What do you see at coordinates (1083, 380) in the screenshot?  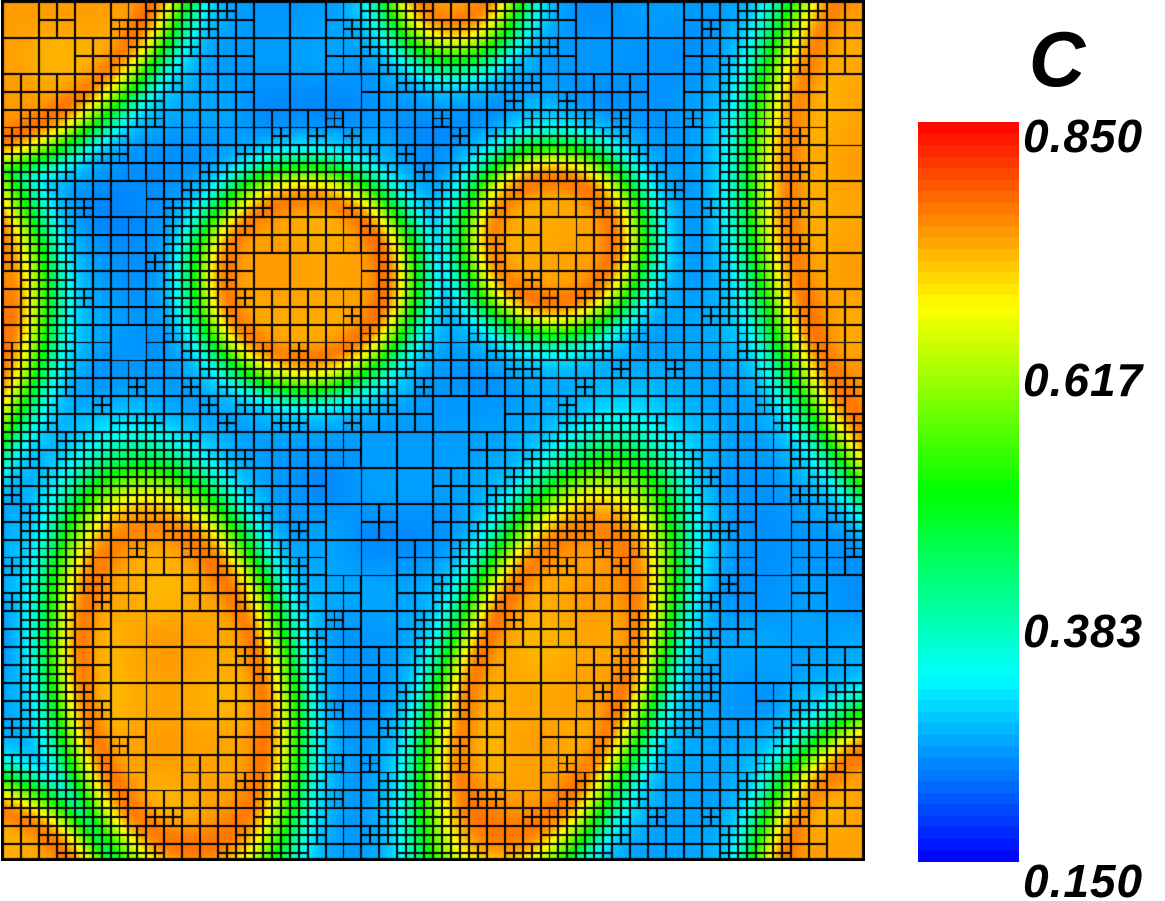 I see `colorbar-tick-label-upper: 0.617` at bounding box center [1083, 380].